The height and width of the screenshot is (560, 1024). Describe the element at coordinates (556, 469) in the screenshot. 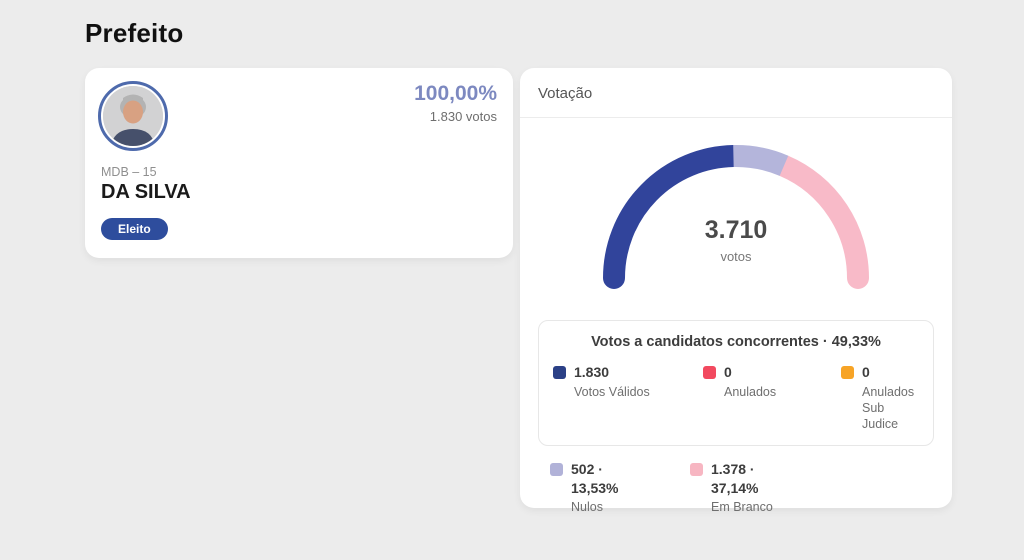

I see `nulos-swatch-icon` at that location.